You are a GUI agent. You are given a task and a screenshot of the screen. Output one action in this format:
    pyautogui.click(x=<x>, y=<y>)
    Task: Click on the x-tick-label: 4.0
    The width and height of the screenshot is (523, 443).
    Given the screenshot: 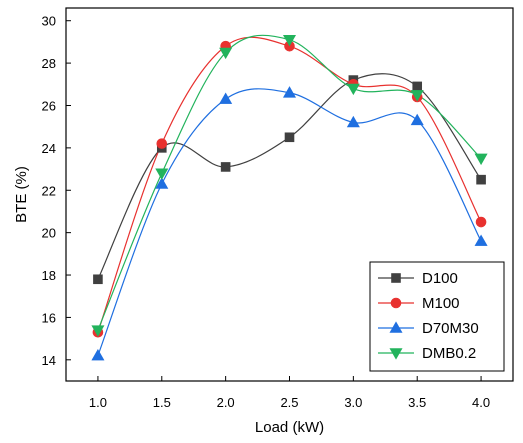 What is the action you would take?
    pyautogui.click(x=481, y=402)
    